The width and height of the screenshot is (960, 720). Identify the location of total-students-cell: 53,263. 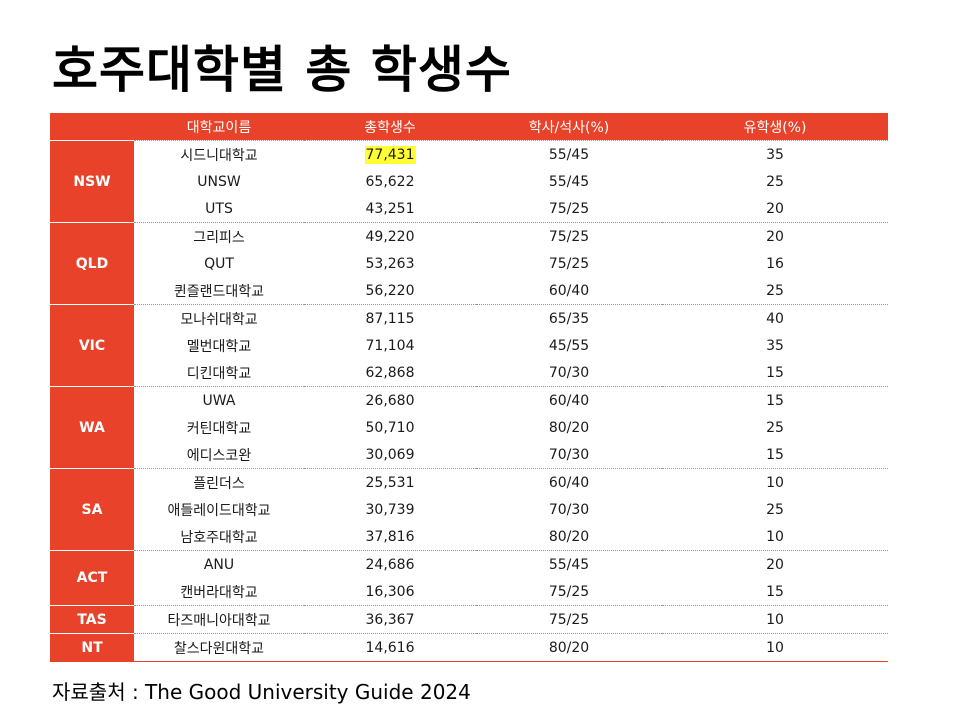
(390, 263).